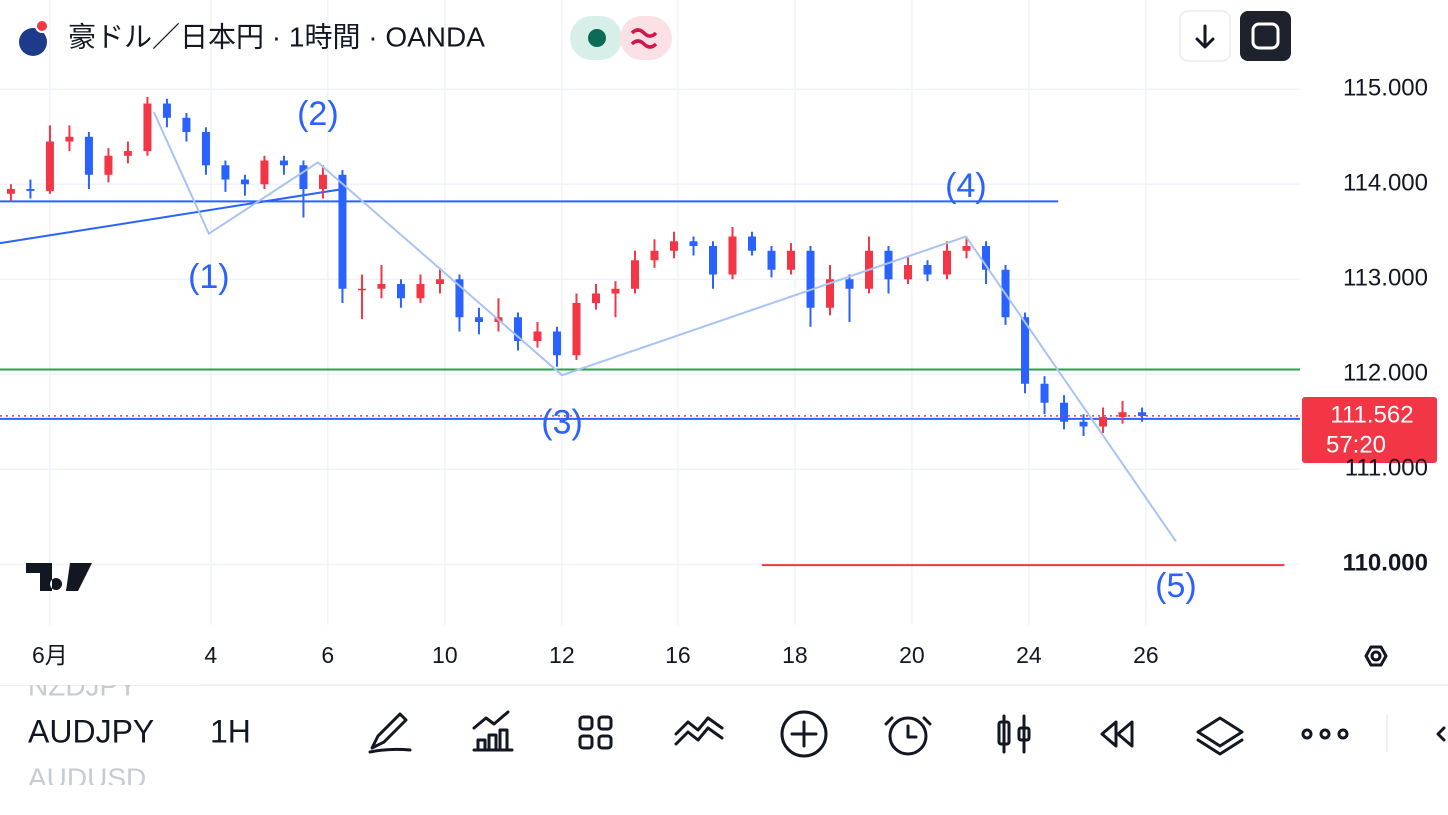  Describe the element at coordinates (1385, 563) in the screenshot. I see `y-tick-label: 110.000` at that location.